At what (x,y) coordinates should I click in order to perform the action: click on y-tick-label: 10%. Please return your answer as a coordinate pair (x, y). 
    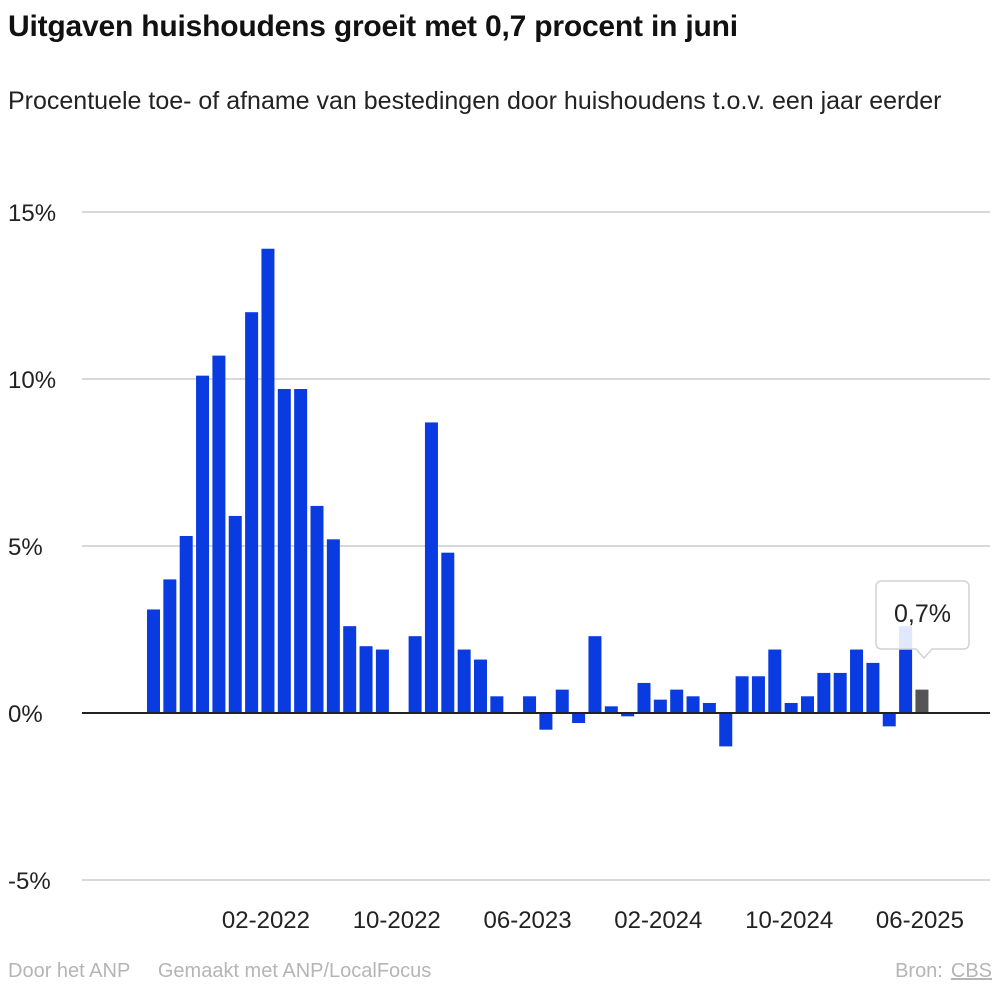
    Looking at the image, I should click on (32, 380).